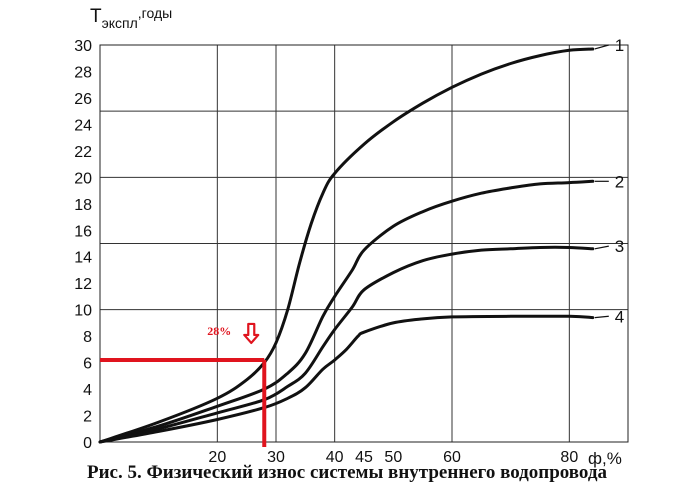 The image size is (694, 488). What do you see at coordinates (83, 311) in the screenshot?
I see `y-tick-label-10: 10` at bounding box center [83, 311].